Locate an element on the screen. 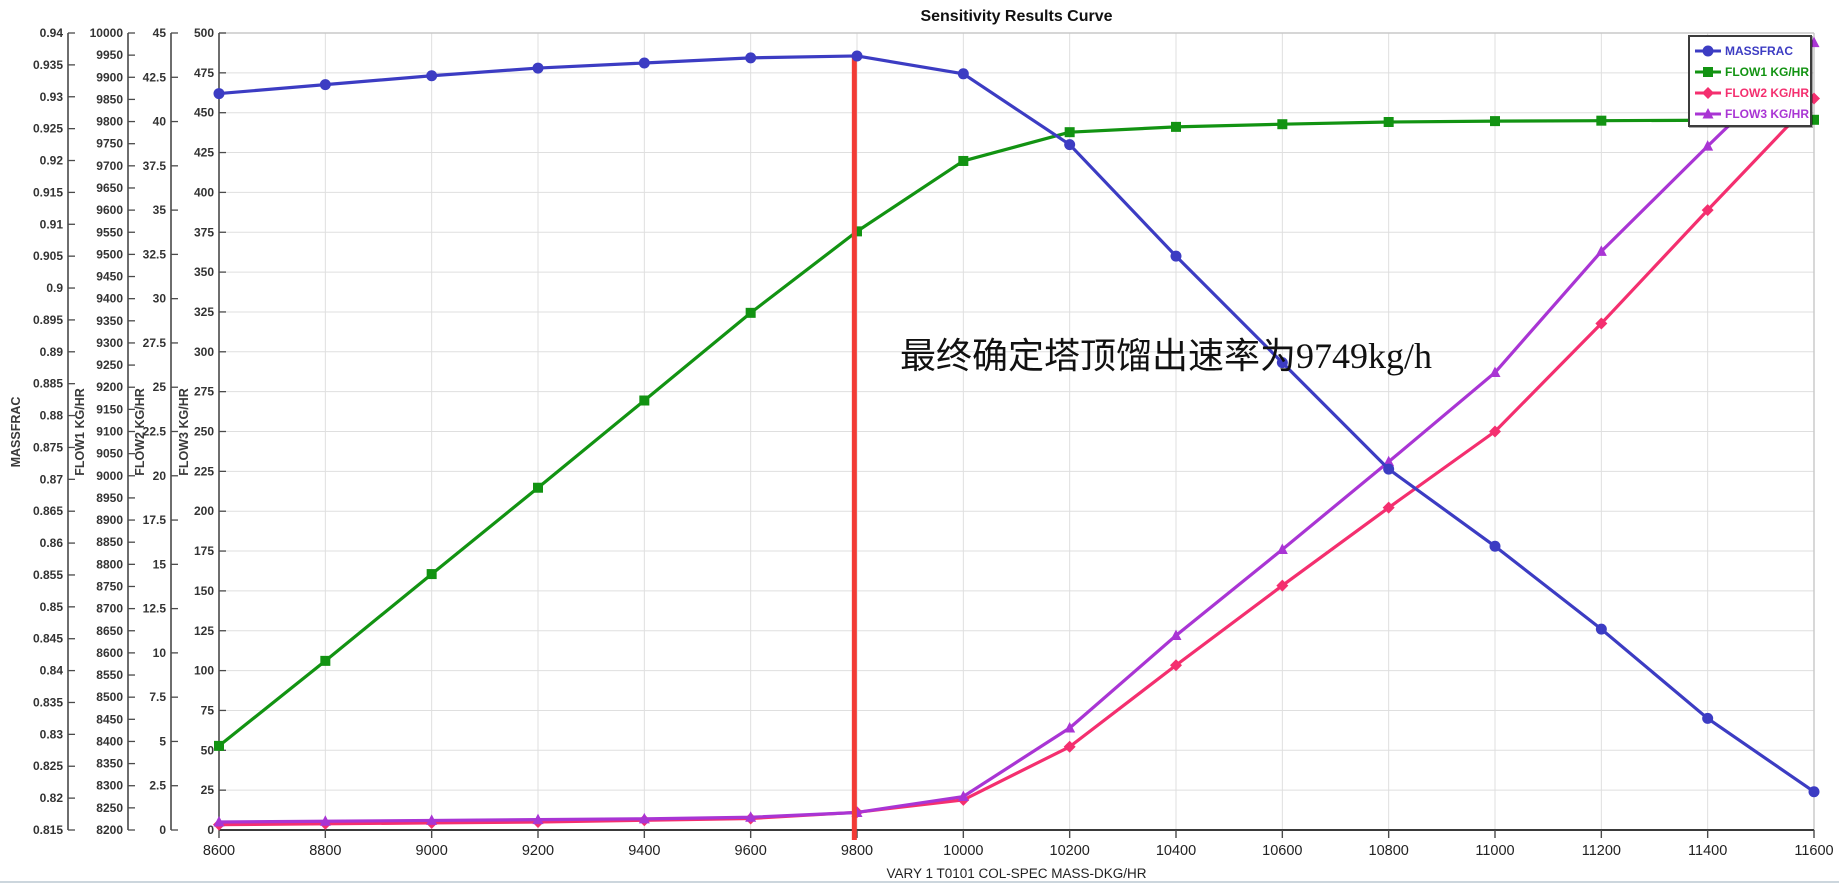  y-tick-label: 45 is located at coordinates (160, 33).